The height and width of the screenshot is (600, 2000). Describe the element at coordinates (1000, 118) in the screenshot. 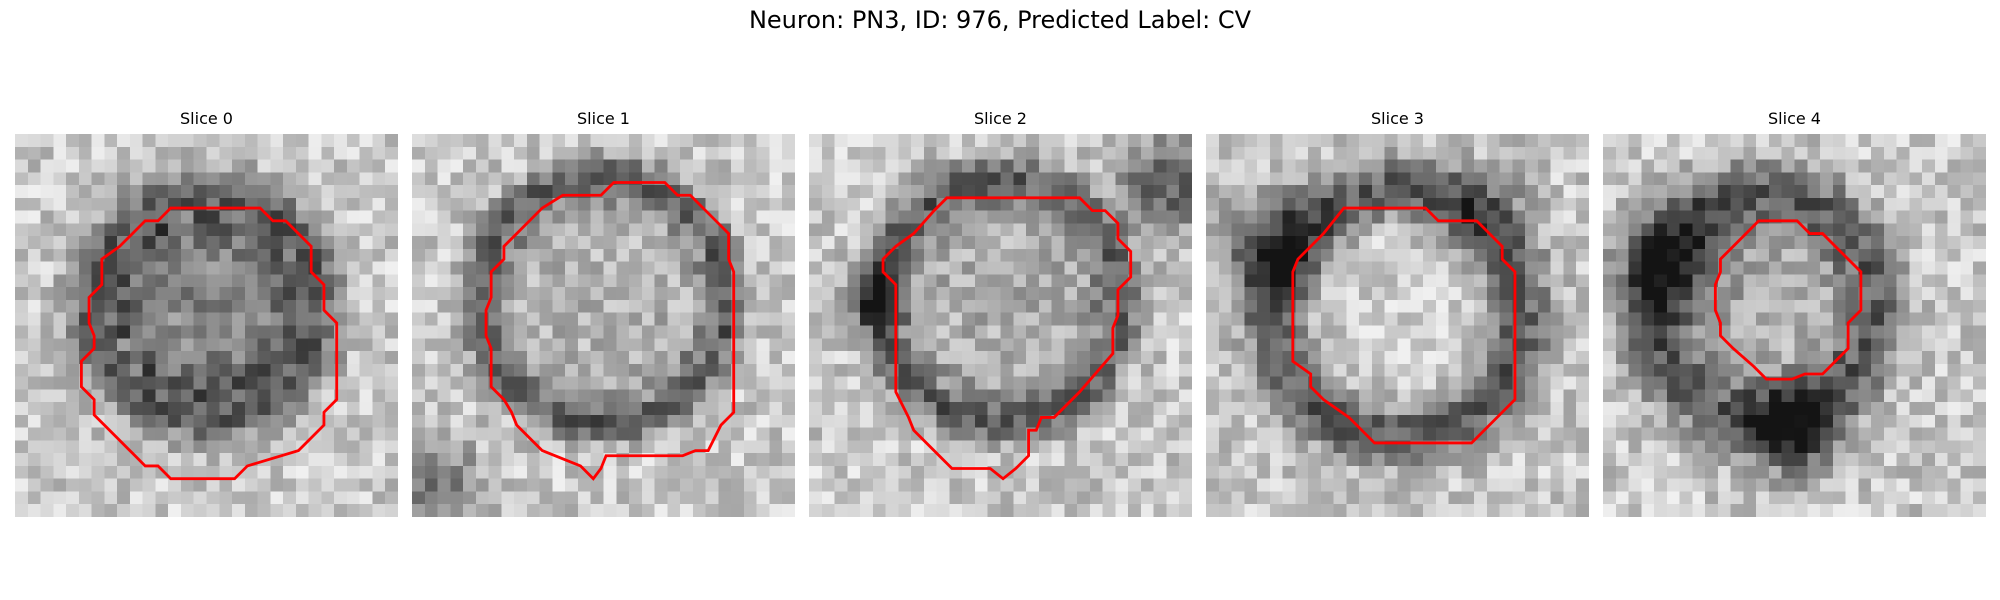

I see `slice-title: Slice 2` at that location.